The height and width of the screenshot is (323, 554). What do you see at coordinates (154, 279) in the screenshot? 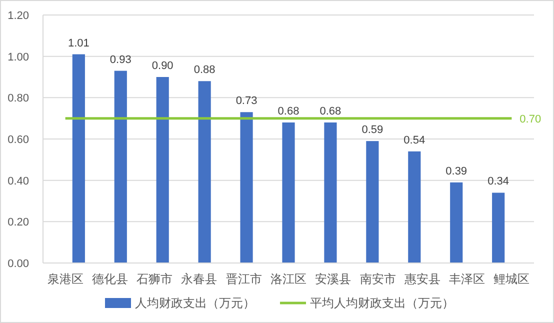
I see `x-tick-label: 石狮市` at bounding box center [154, 279].